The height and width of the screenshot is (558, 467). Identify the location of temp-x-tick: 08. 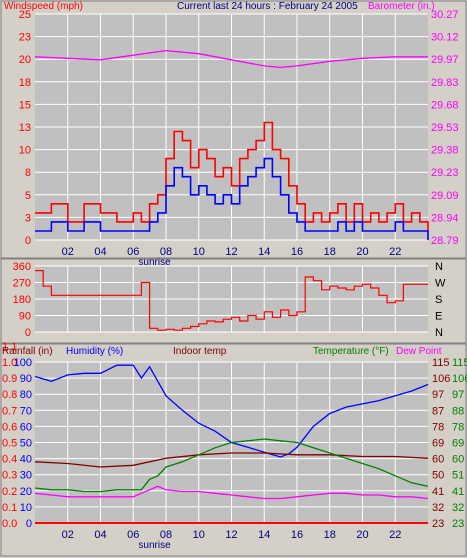
(166, 535).